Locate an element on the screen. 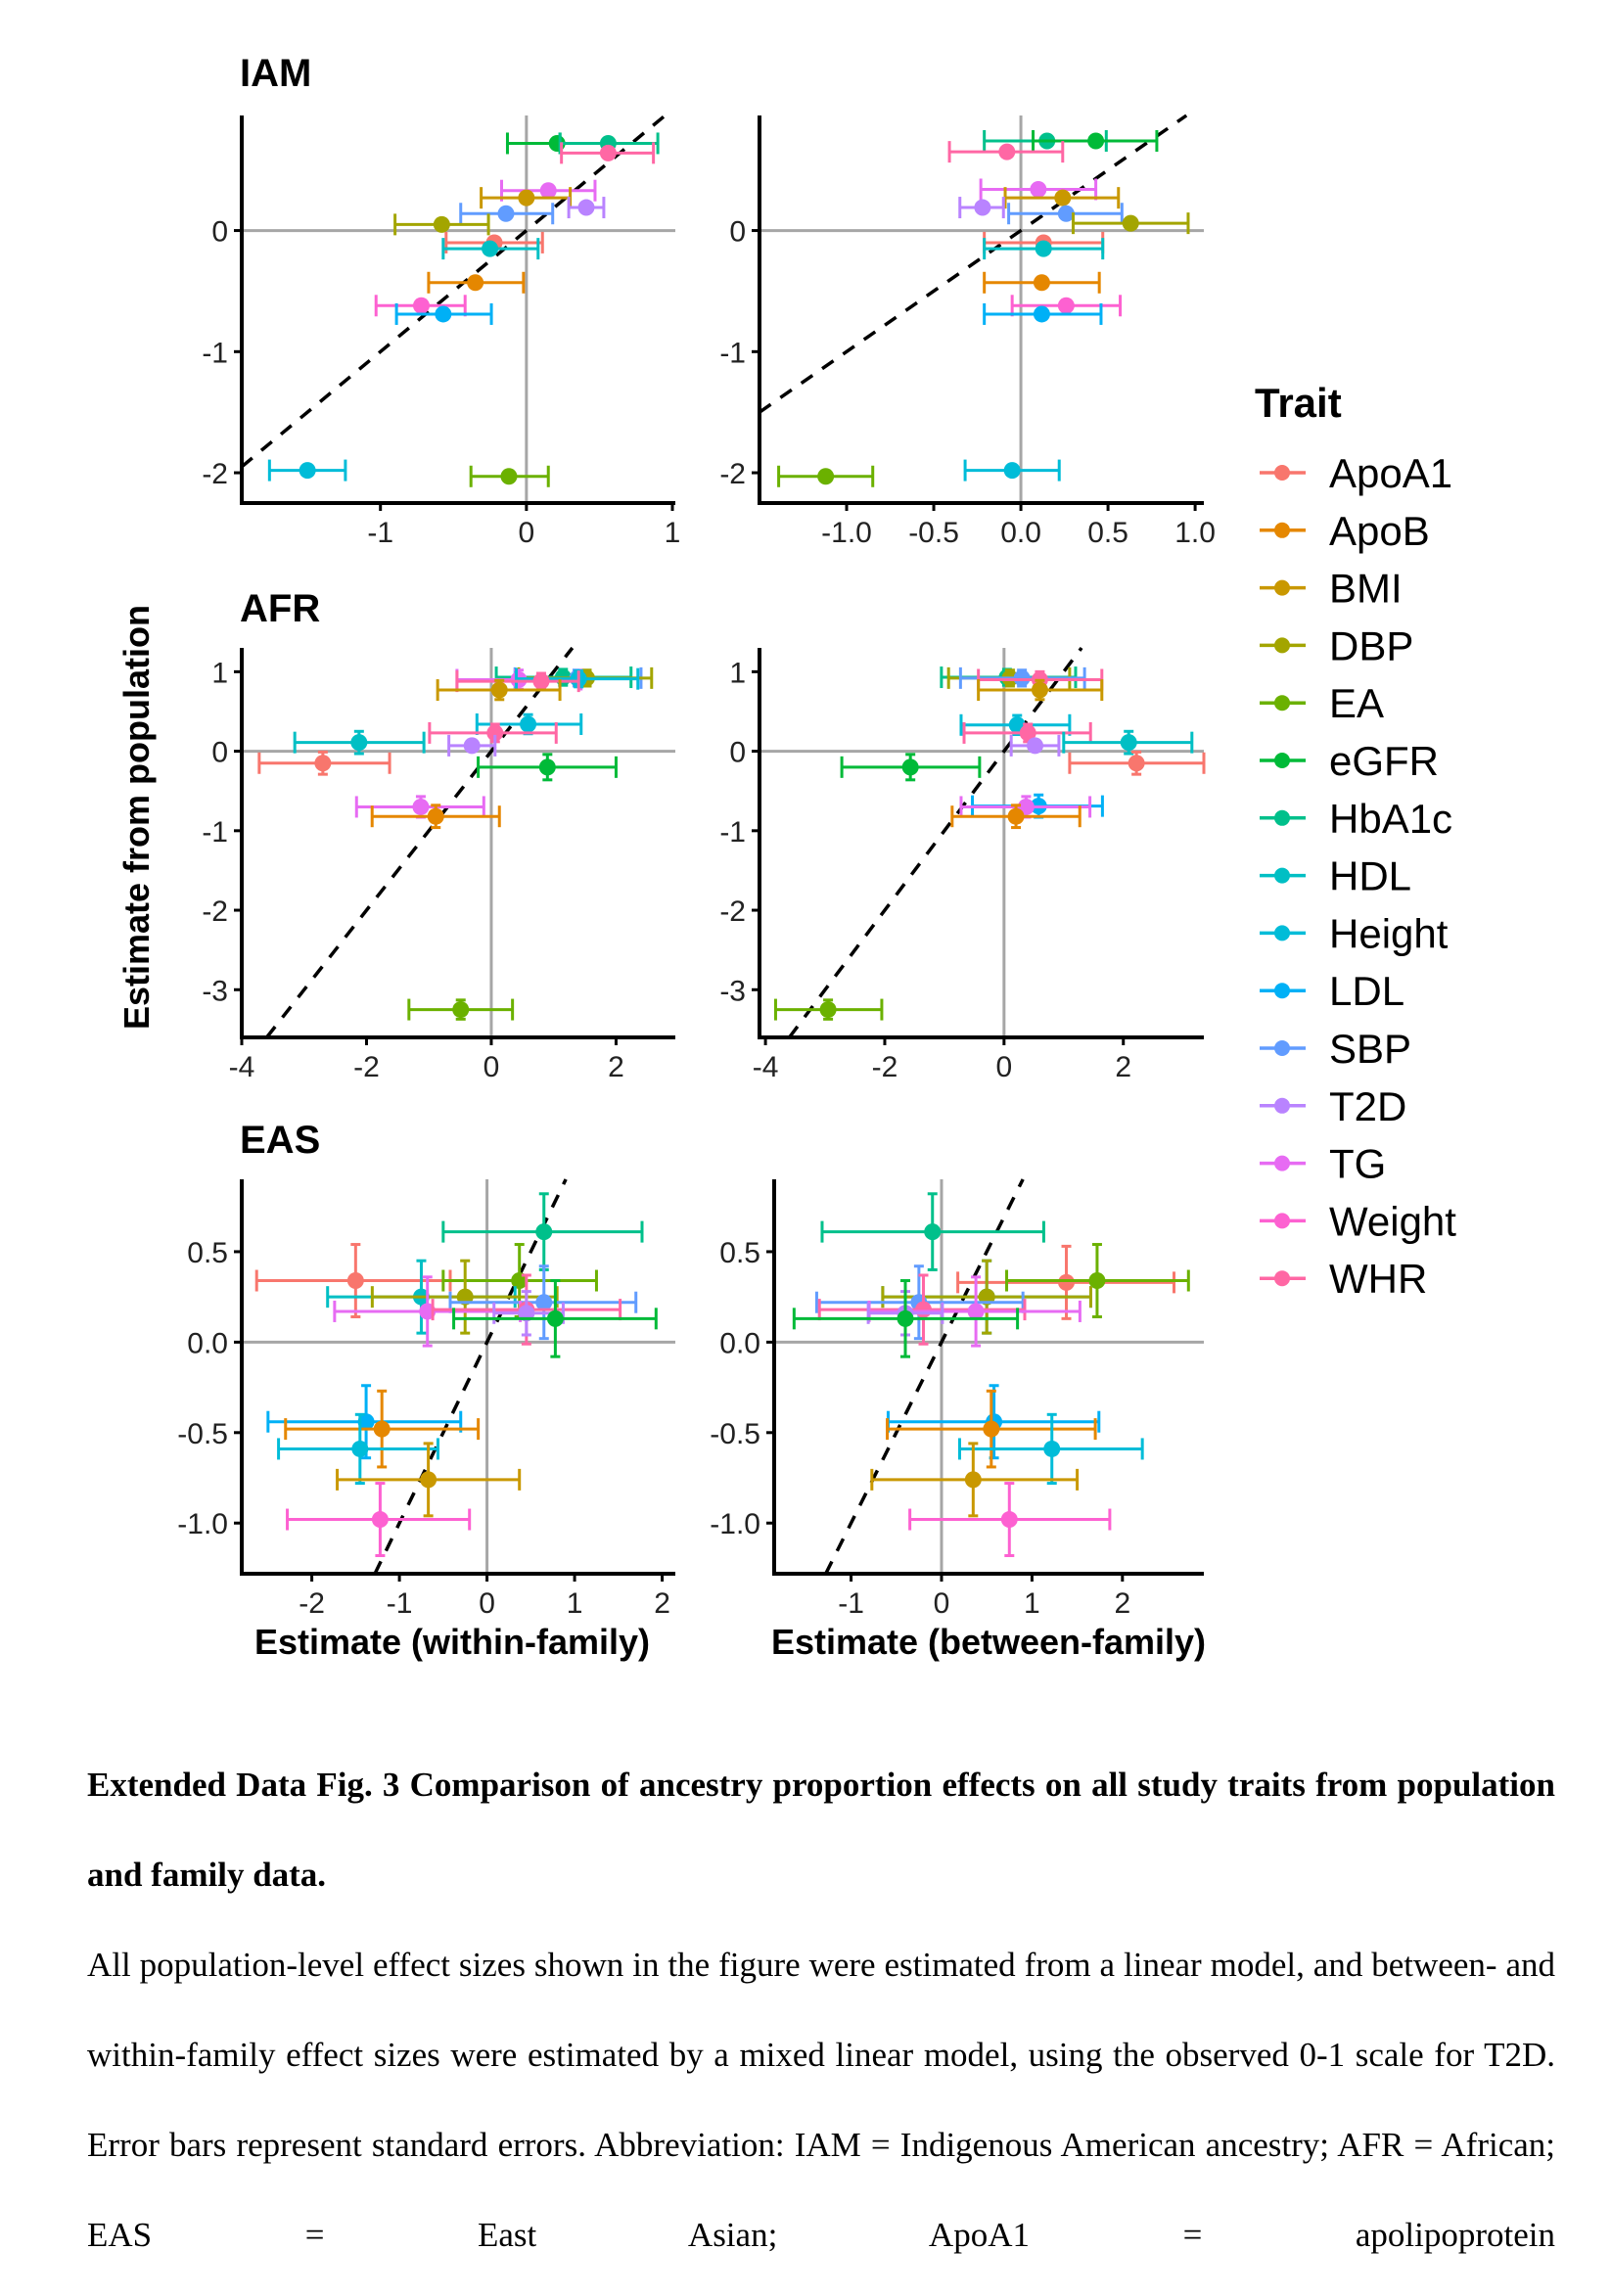  x-tick-label: 0 is located at coordinates (1004, 1067).